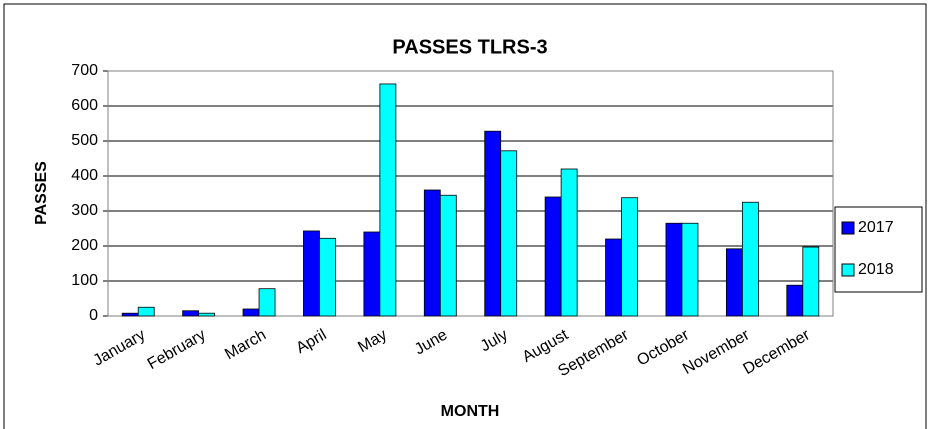 The height and width of the screenshot is (429, 931). Describe the element at coordinates (84, 280) in the screenshot. I see `y-tick-label: 100` at that location.